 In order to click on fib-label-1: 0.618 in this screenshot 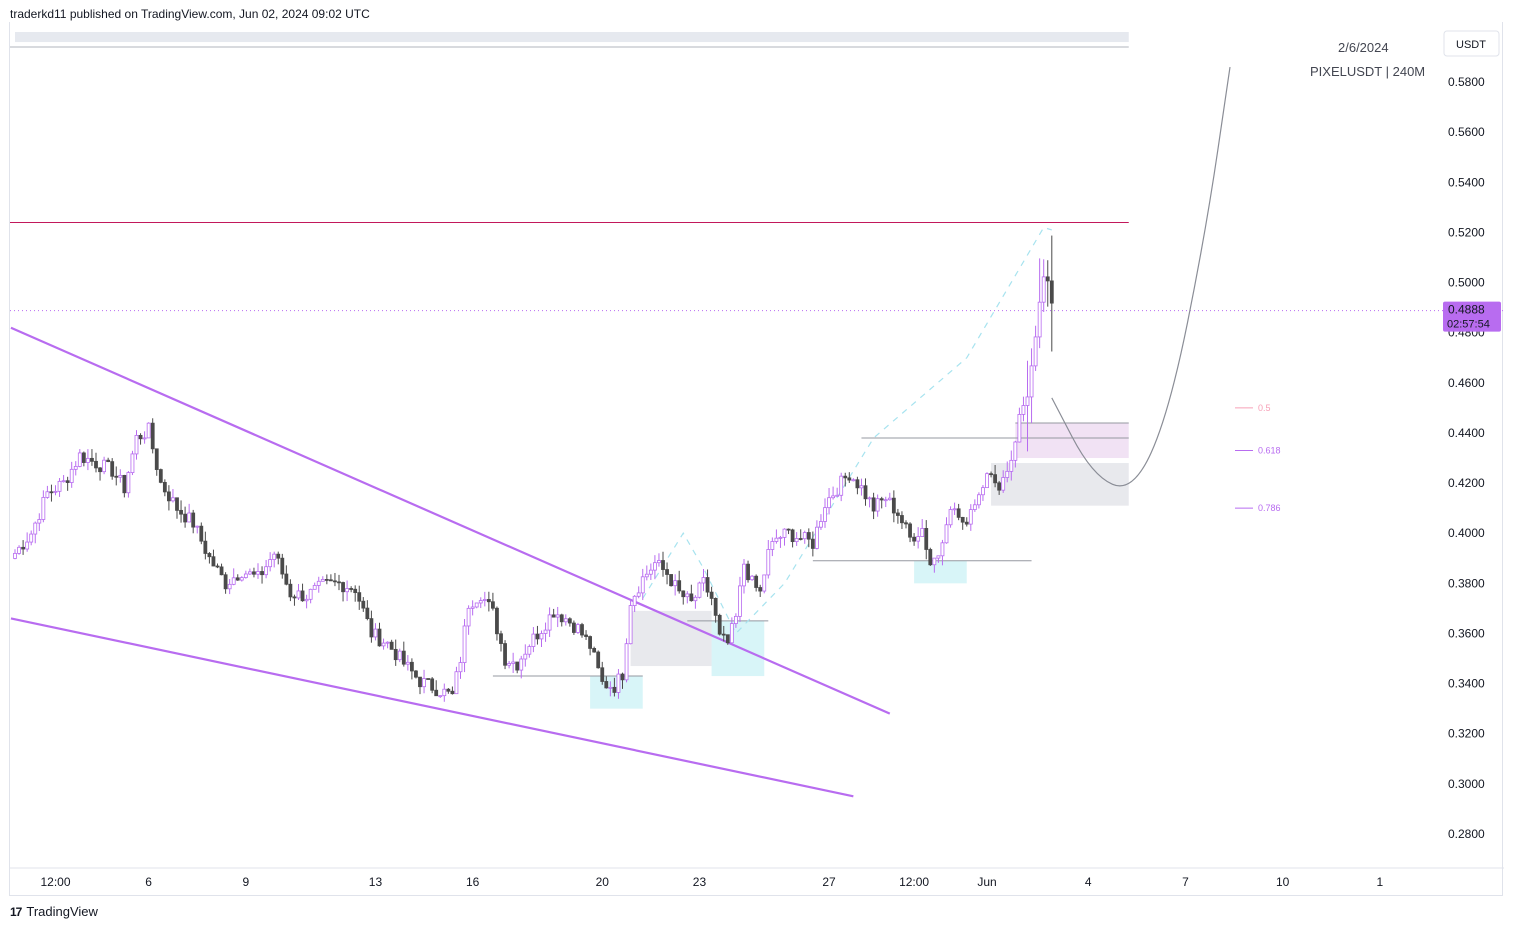, I will do `click(1269, 451)`.